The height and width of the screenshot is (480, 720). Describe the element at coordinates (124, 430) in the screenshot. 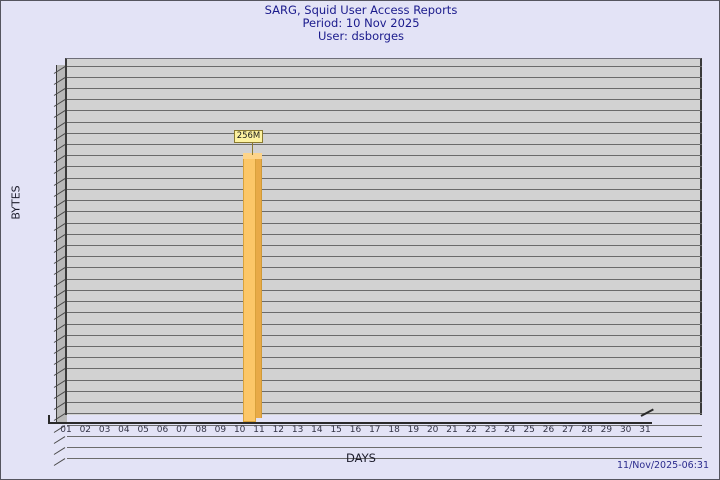

I see `x-axis-tick-label: 04` at that location.